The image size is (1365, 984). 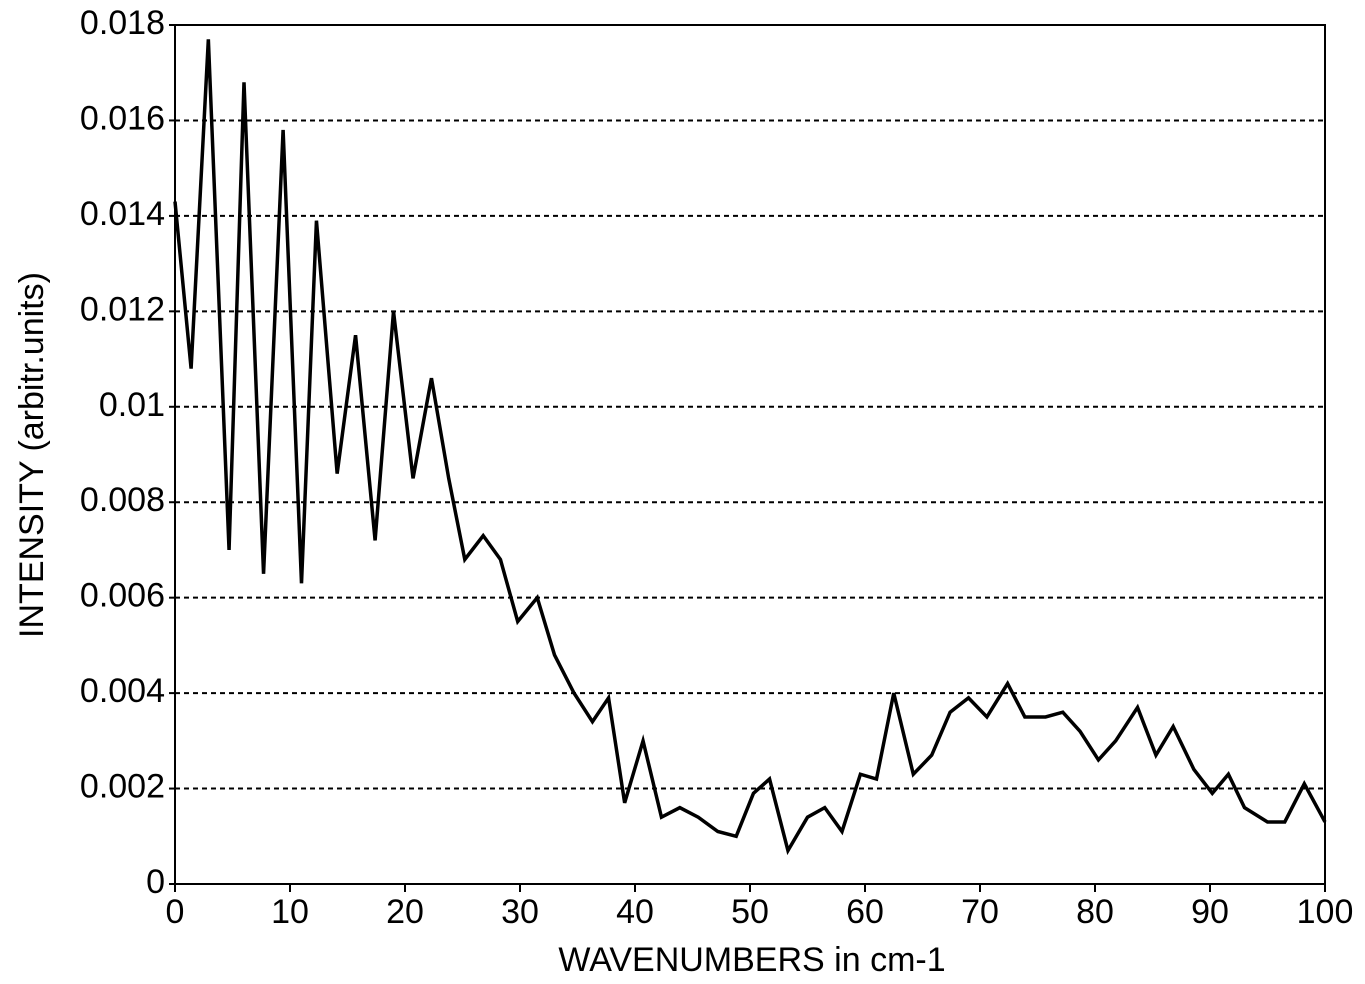 What do you see at coordinates (1325, 912) in the screenshot?
I see `x-tick-label: 100` at bounding box center [1325, 912].